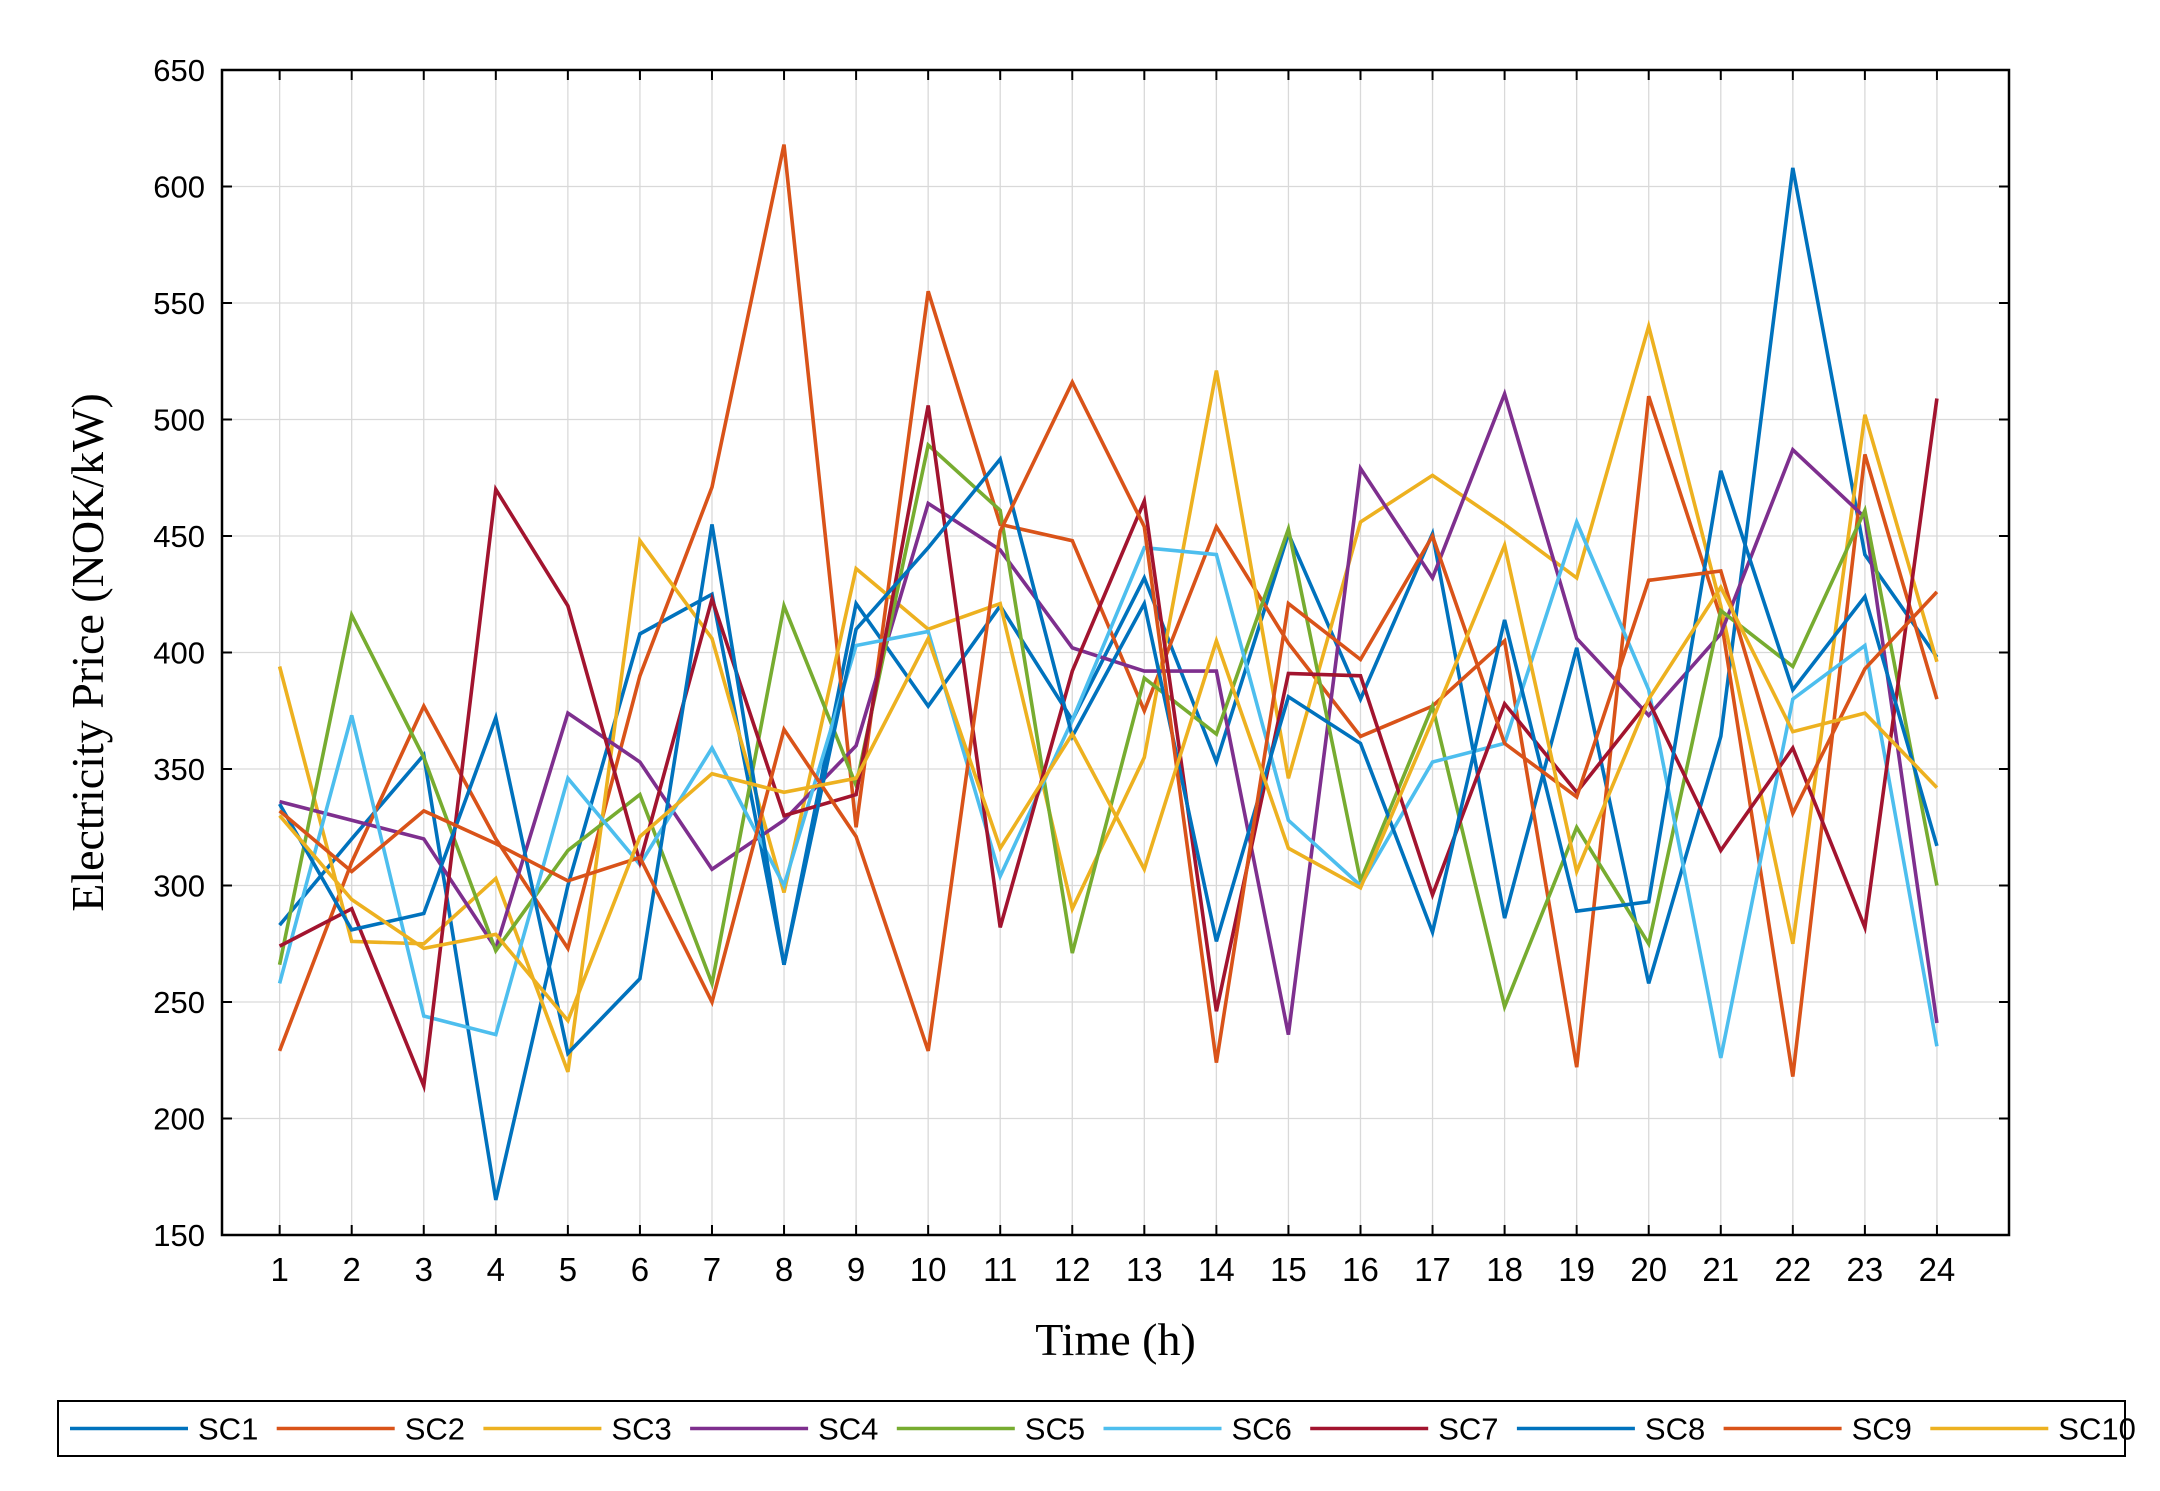  What do you see at coordinates (1468, 1429) in the screenshot?
I see `legend-label-sc7: SC7` at bounding box center [1468, 1429].